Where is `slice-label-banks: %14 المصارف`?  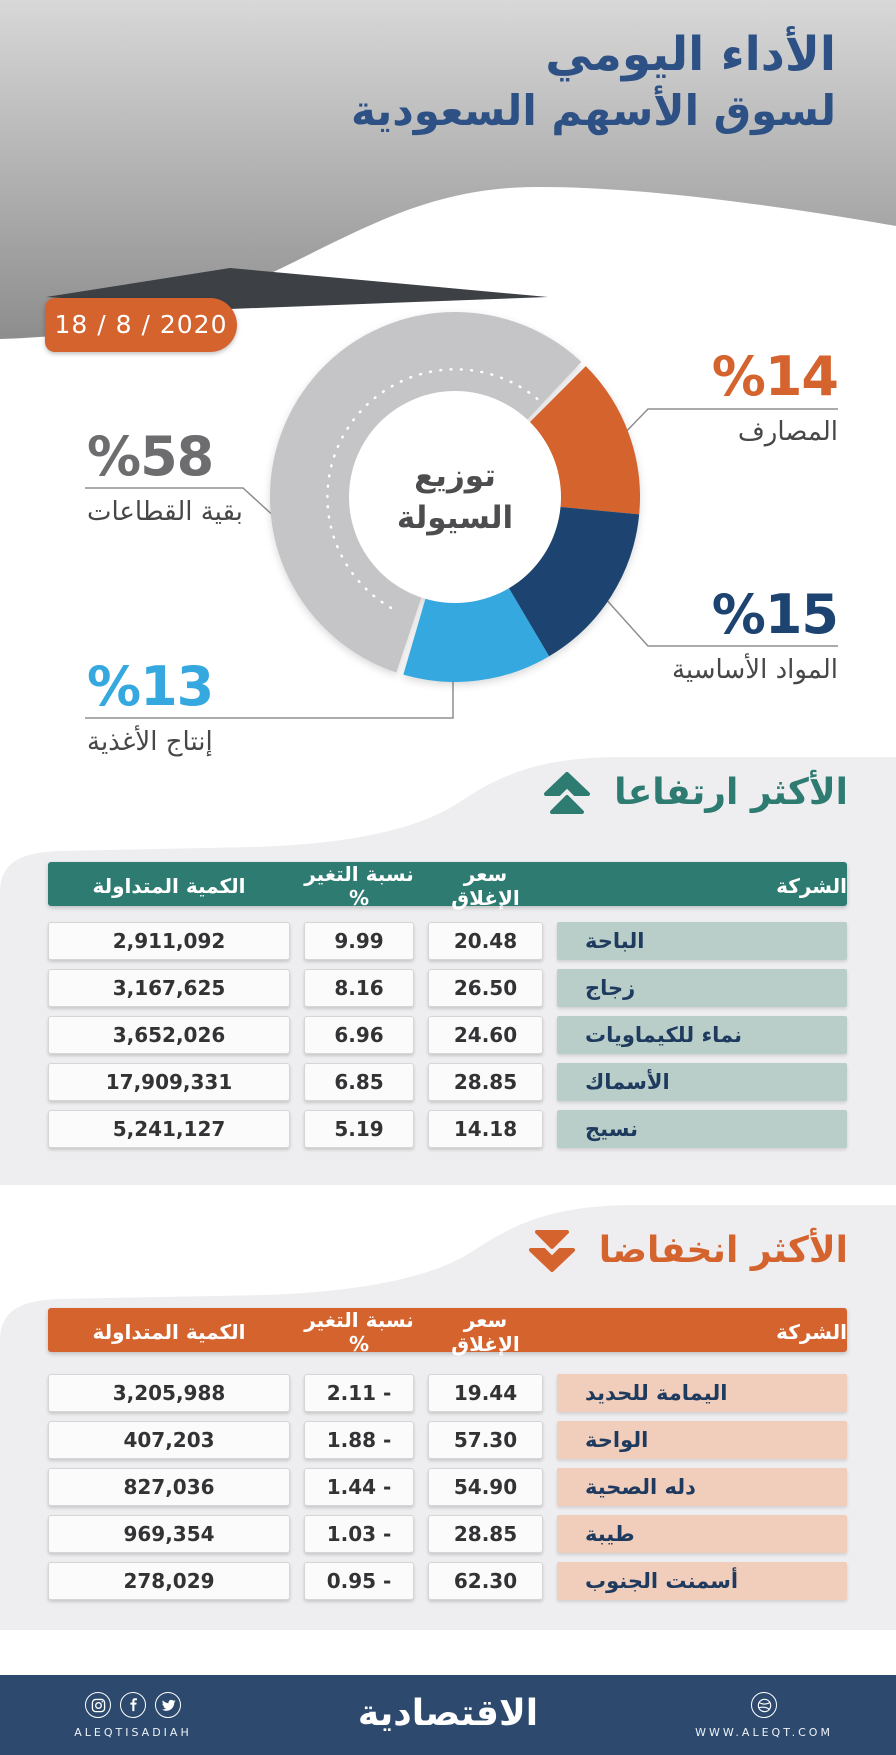 slice-label-banks: %14 المصارف is located at coordinates (775, 396).